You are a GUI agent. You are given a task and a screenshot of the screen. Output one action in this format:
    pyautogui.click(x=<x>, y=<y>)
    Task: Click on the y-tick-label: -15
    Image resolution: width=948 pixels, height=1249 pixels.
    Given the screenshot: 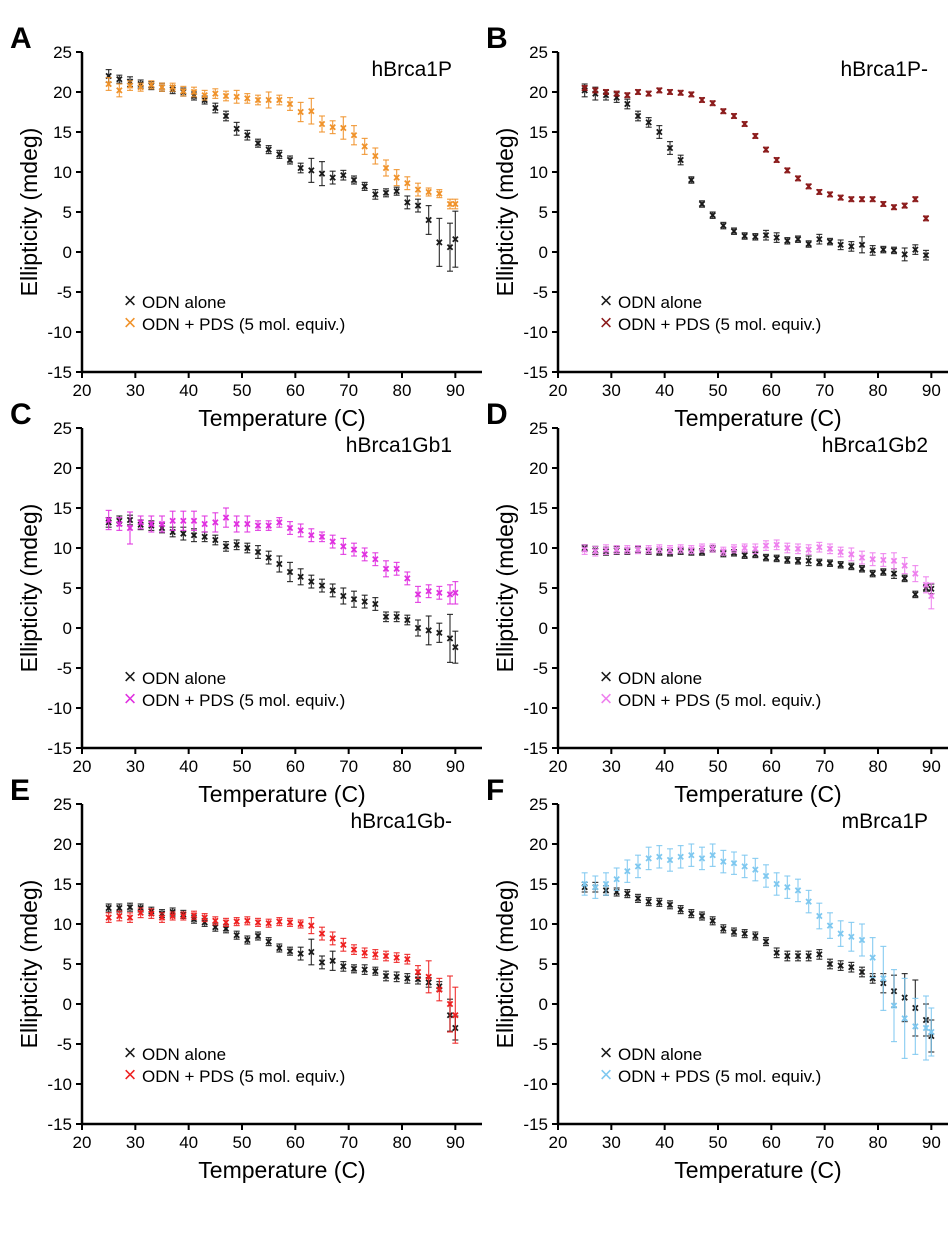 What is the action you would take?
    pyautogui.click(x=59, y=748)
    